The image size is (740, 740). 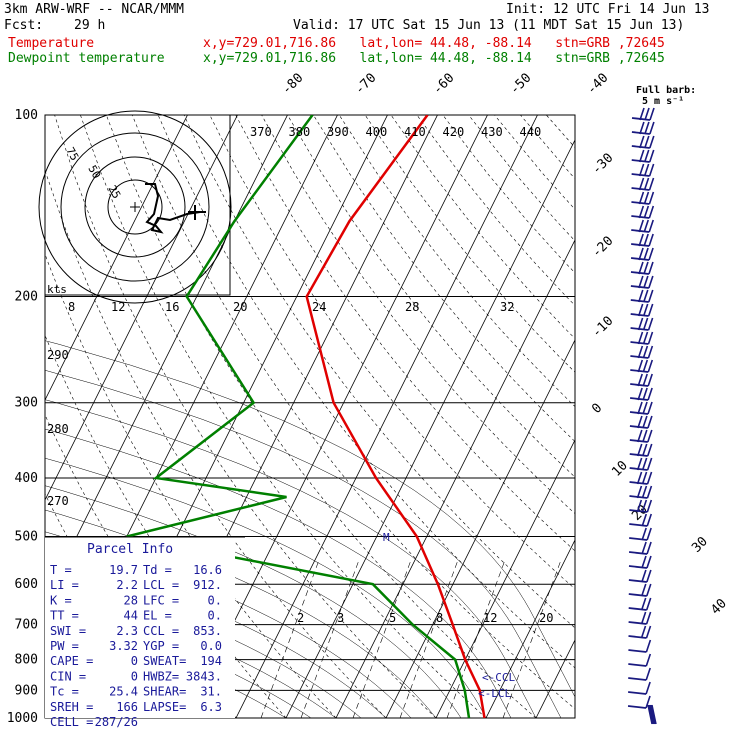 I want to click on parcel-info-title: Parcel Info, so click(x=130, y=549).